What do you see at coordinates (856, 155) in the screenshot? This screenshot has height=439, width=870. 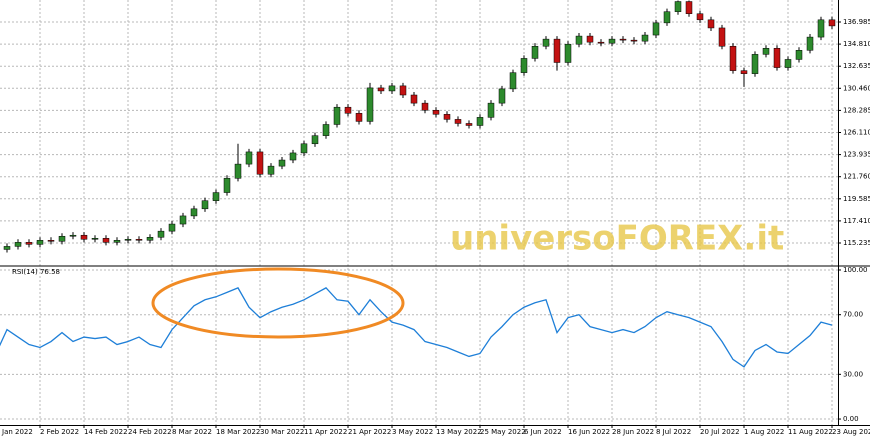 I see `y-tick-label: 123.935` at bounding box center [856, 155].